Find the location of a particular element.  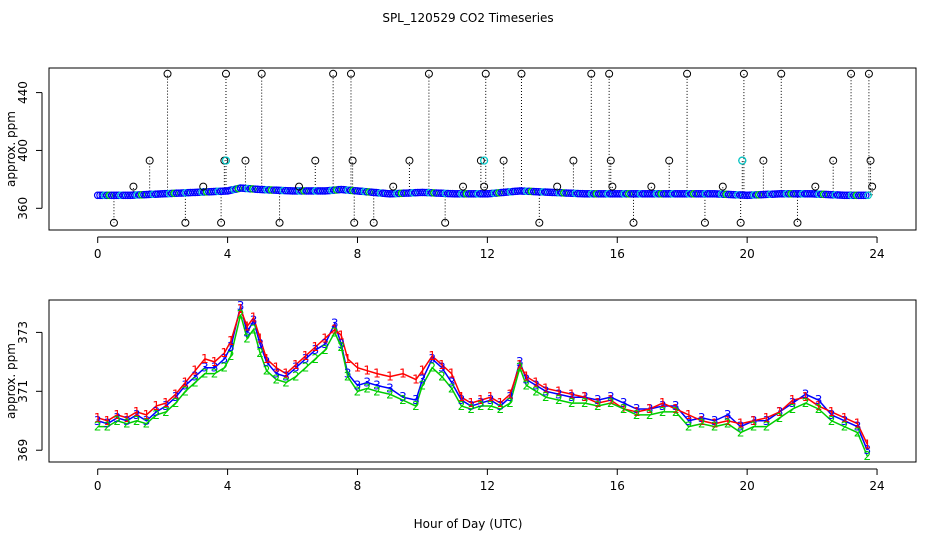

x-axis-bottom: 0 4 8 12 16 20 24 is located at coordinates (489, 480).